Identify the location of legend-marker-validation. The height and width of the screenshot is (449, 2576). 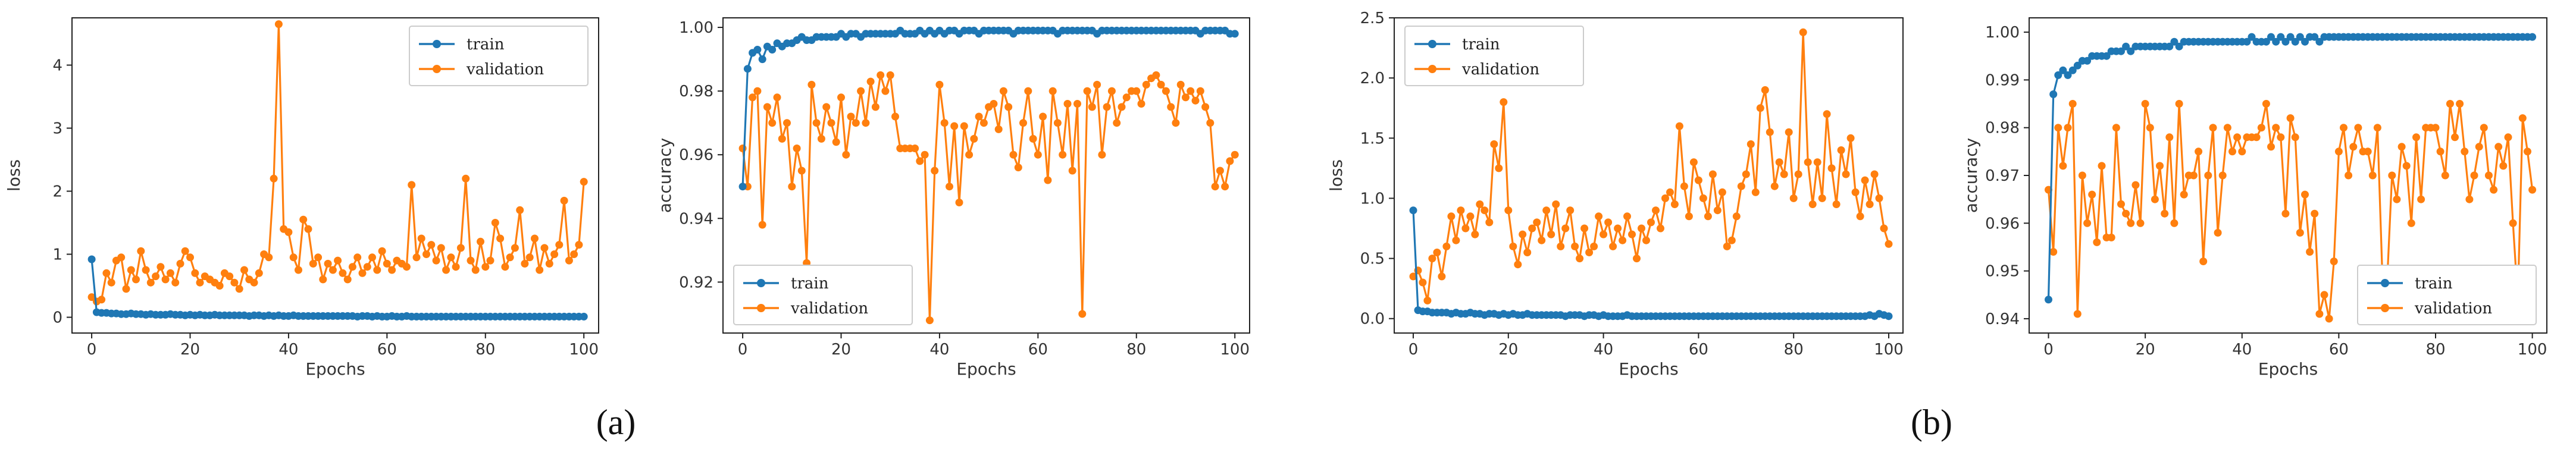
(1432, 69).